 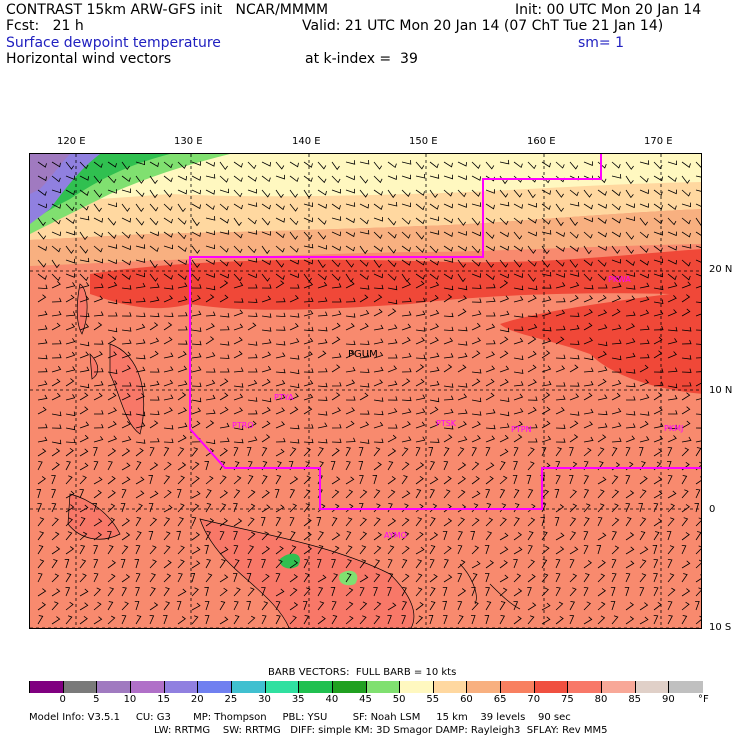 I want to click on lat-label: 20 N, so click(x=721, y=269).